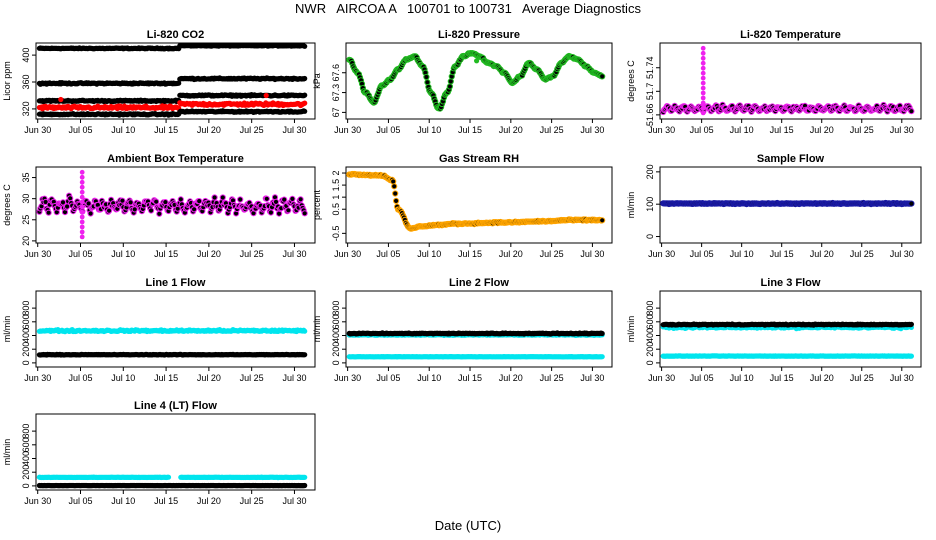  What do you see at coordinates (26, 199) in the screenshot?
I see `y-tick-label: 30` at bounding box center [26, 199].